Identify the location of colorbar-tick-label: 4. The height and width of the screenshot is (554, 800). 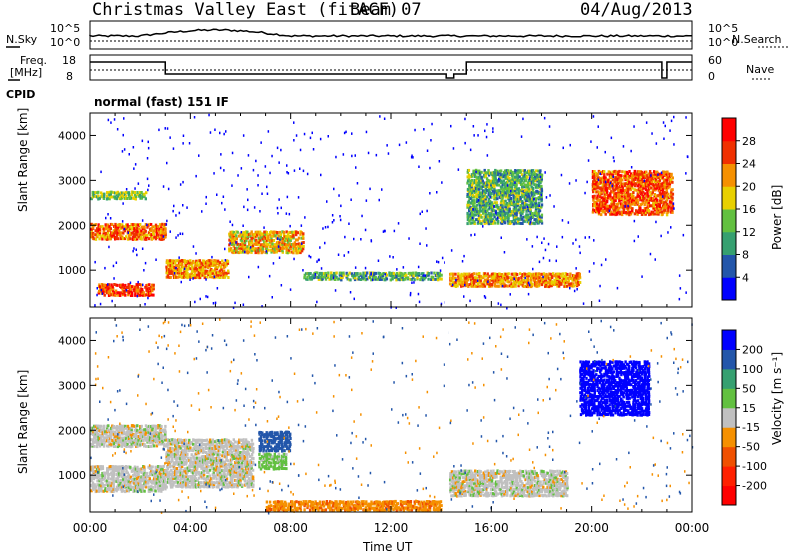
(745, 277).